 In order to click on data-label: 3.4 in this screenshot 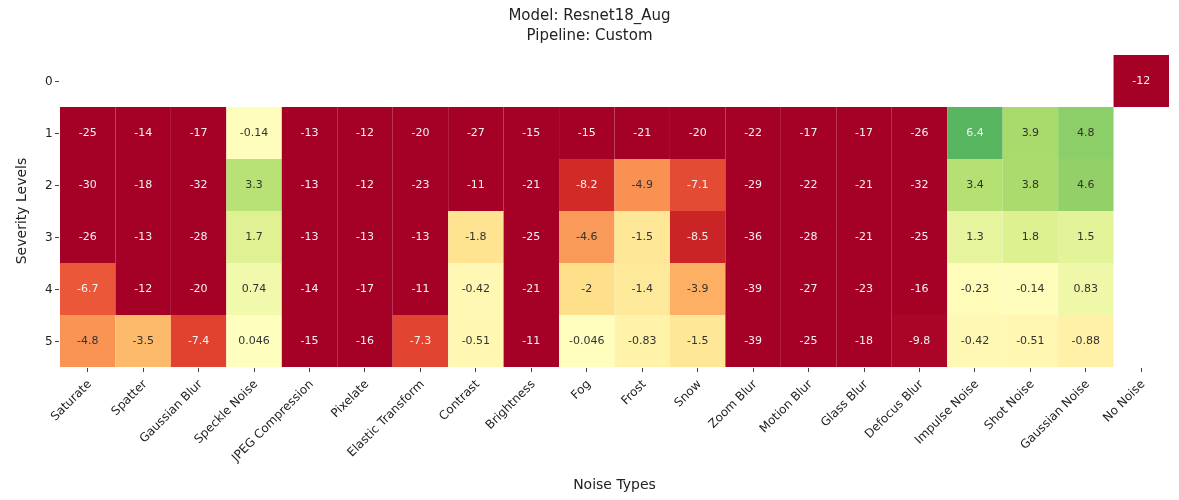, I will do `click(975, 184)`.